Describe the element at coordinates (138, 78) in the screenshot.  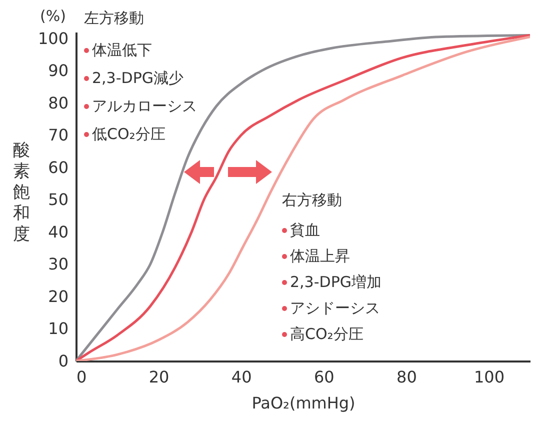
I see `annotation: 2,3-DPG減少` at that location.